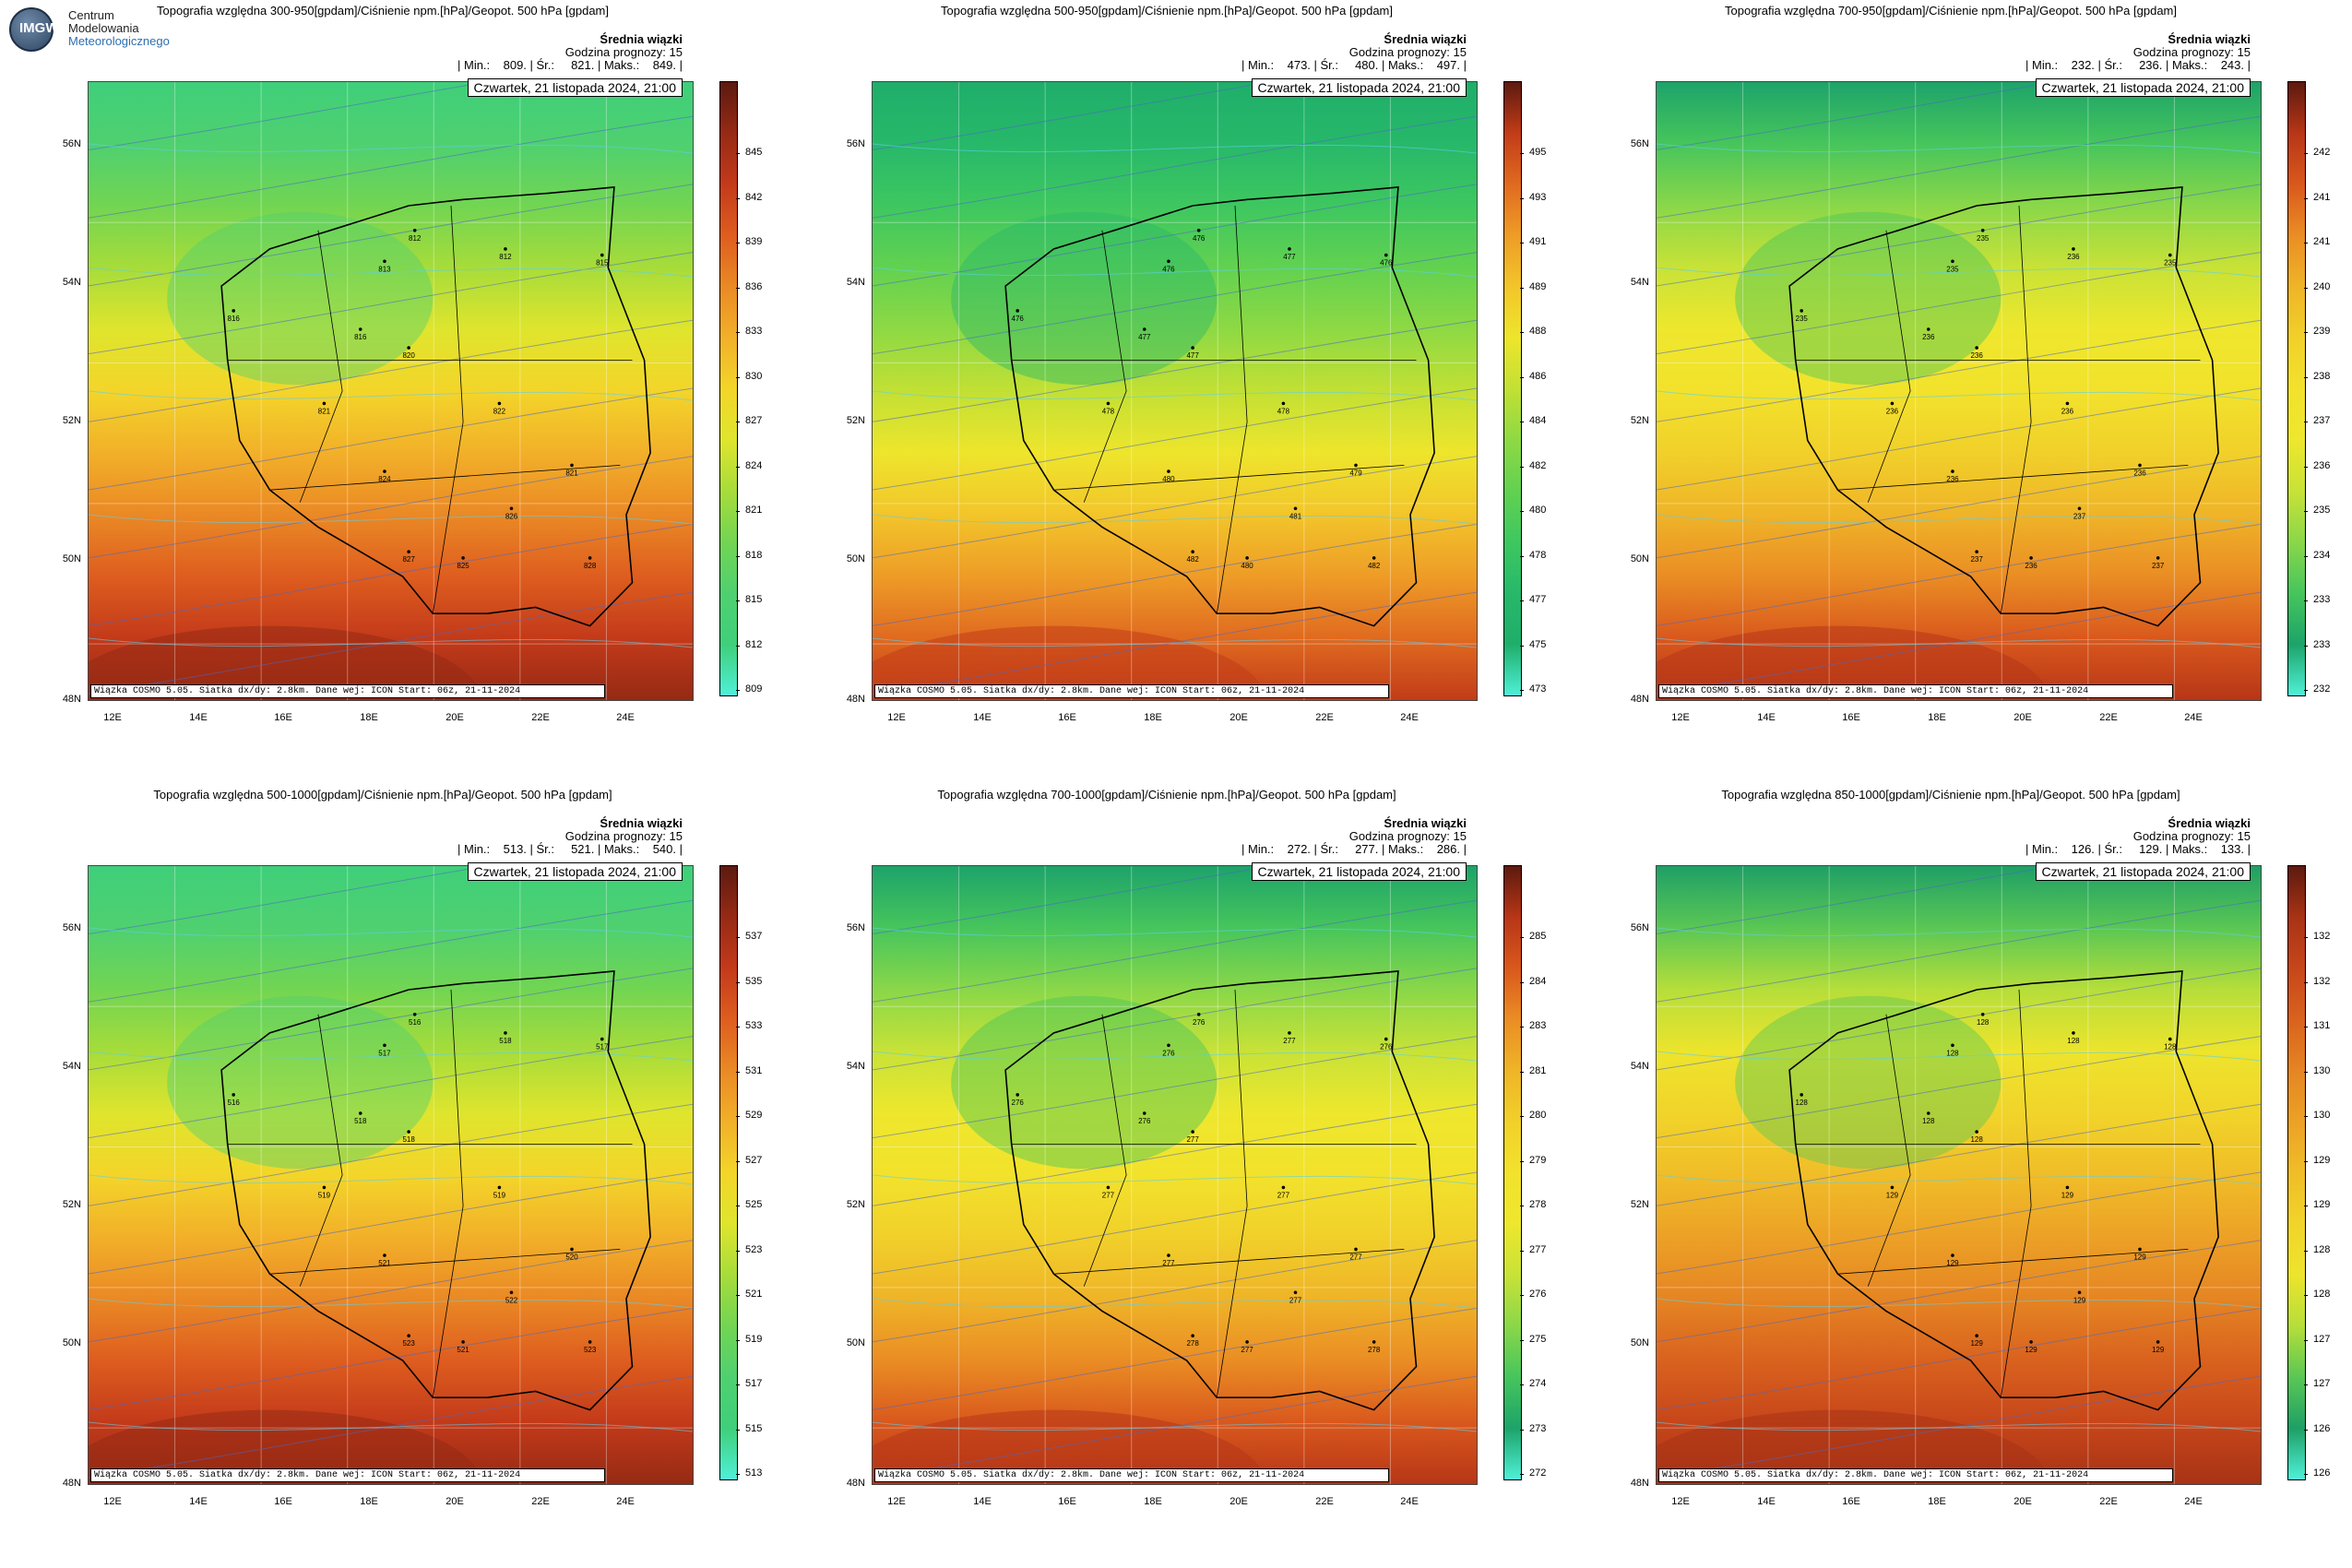  I want to click on latitude-label: 54N, so click(71, 1066).